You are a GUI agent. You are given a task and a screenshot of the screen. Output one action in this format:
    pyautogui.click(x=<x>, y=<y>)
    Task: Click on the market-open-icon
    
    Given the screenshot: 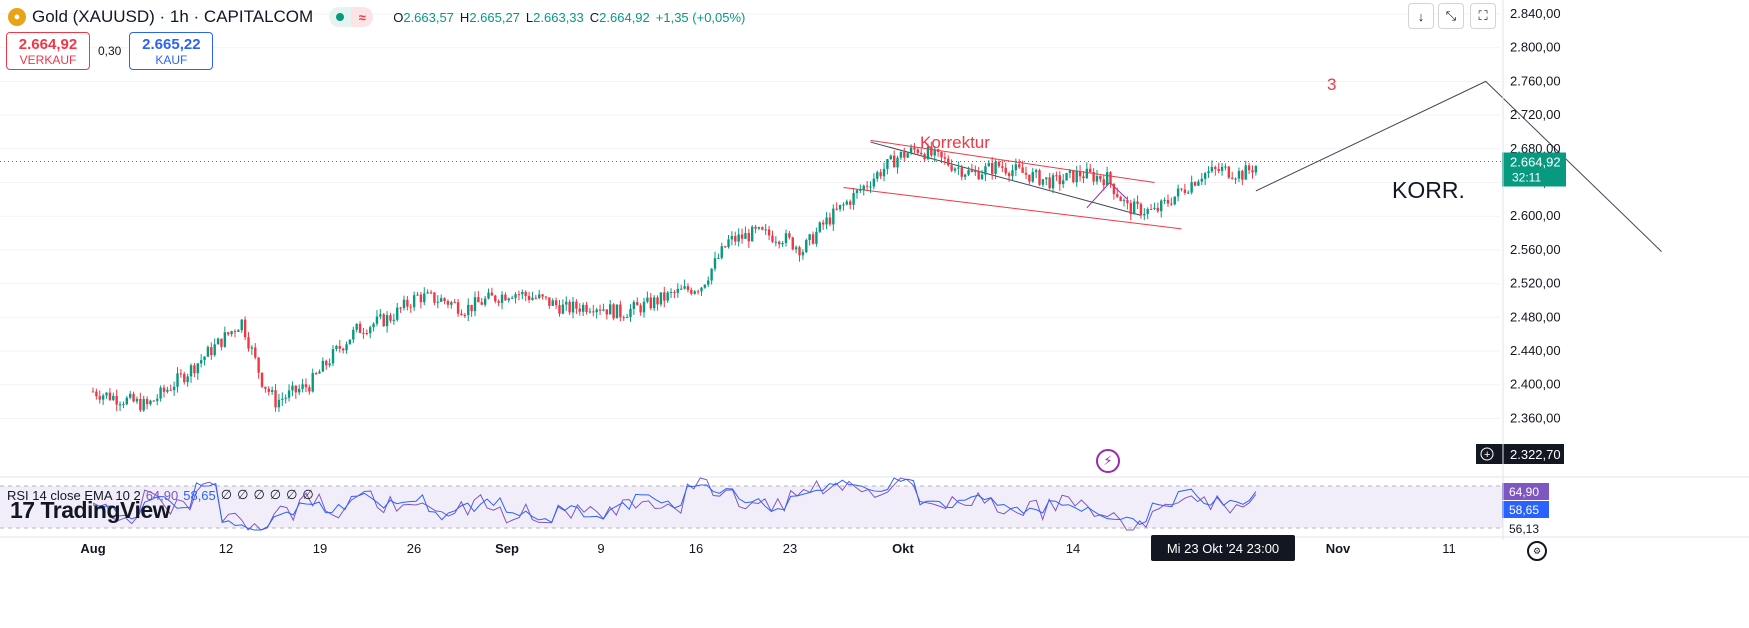 What is the action you would take?
    pyautogui.click(x=340, y=17)
    